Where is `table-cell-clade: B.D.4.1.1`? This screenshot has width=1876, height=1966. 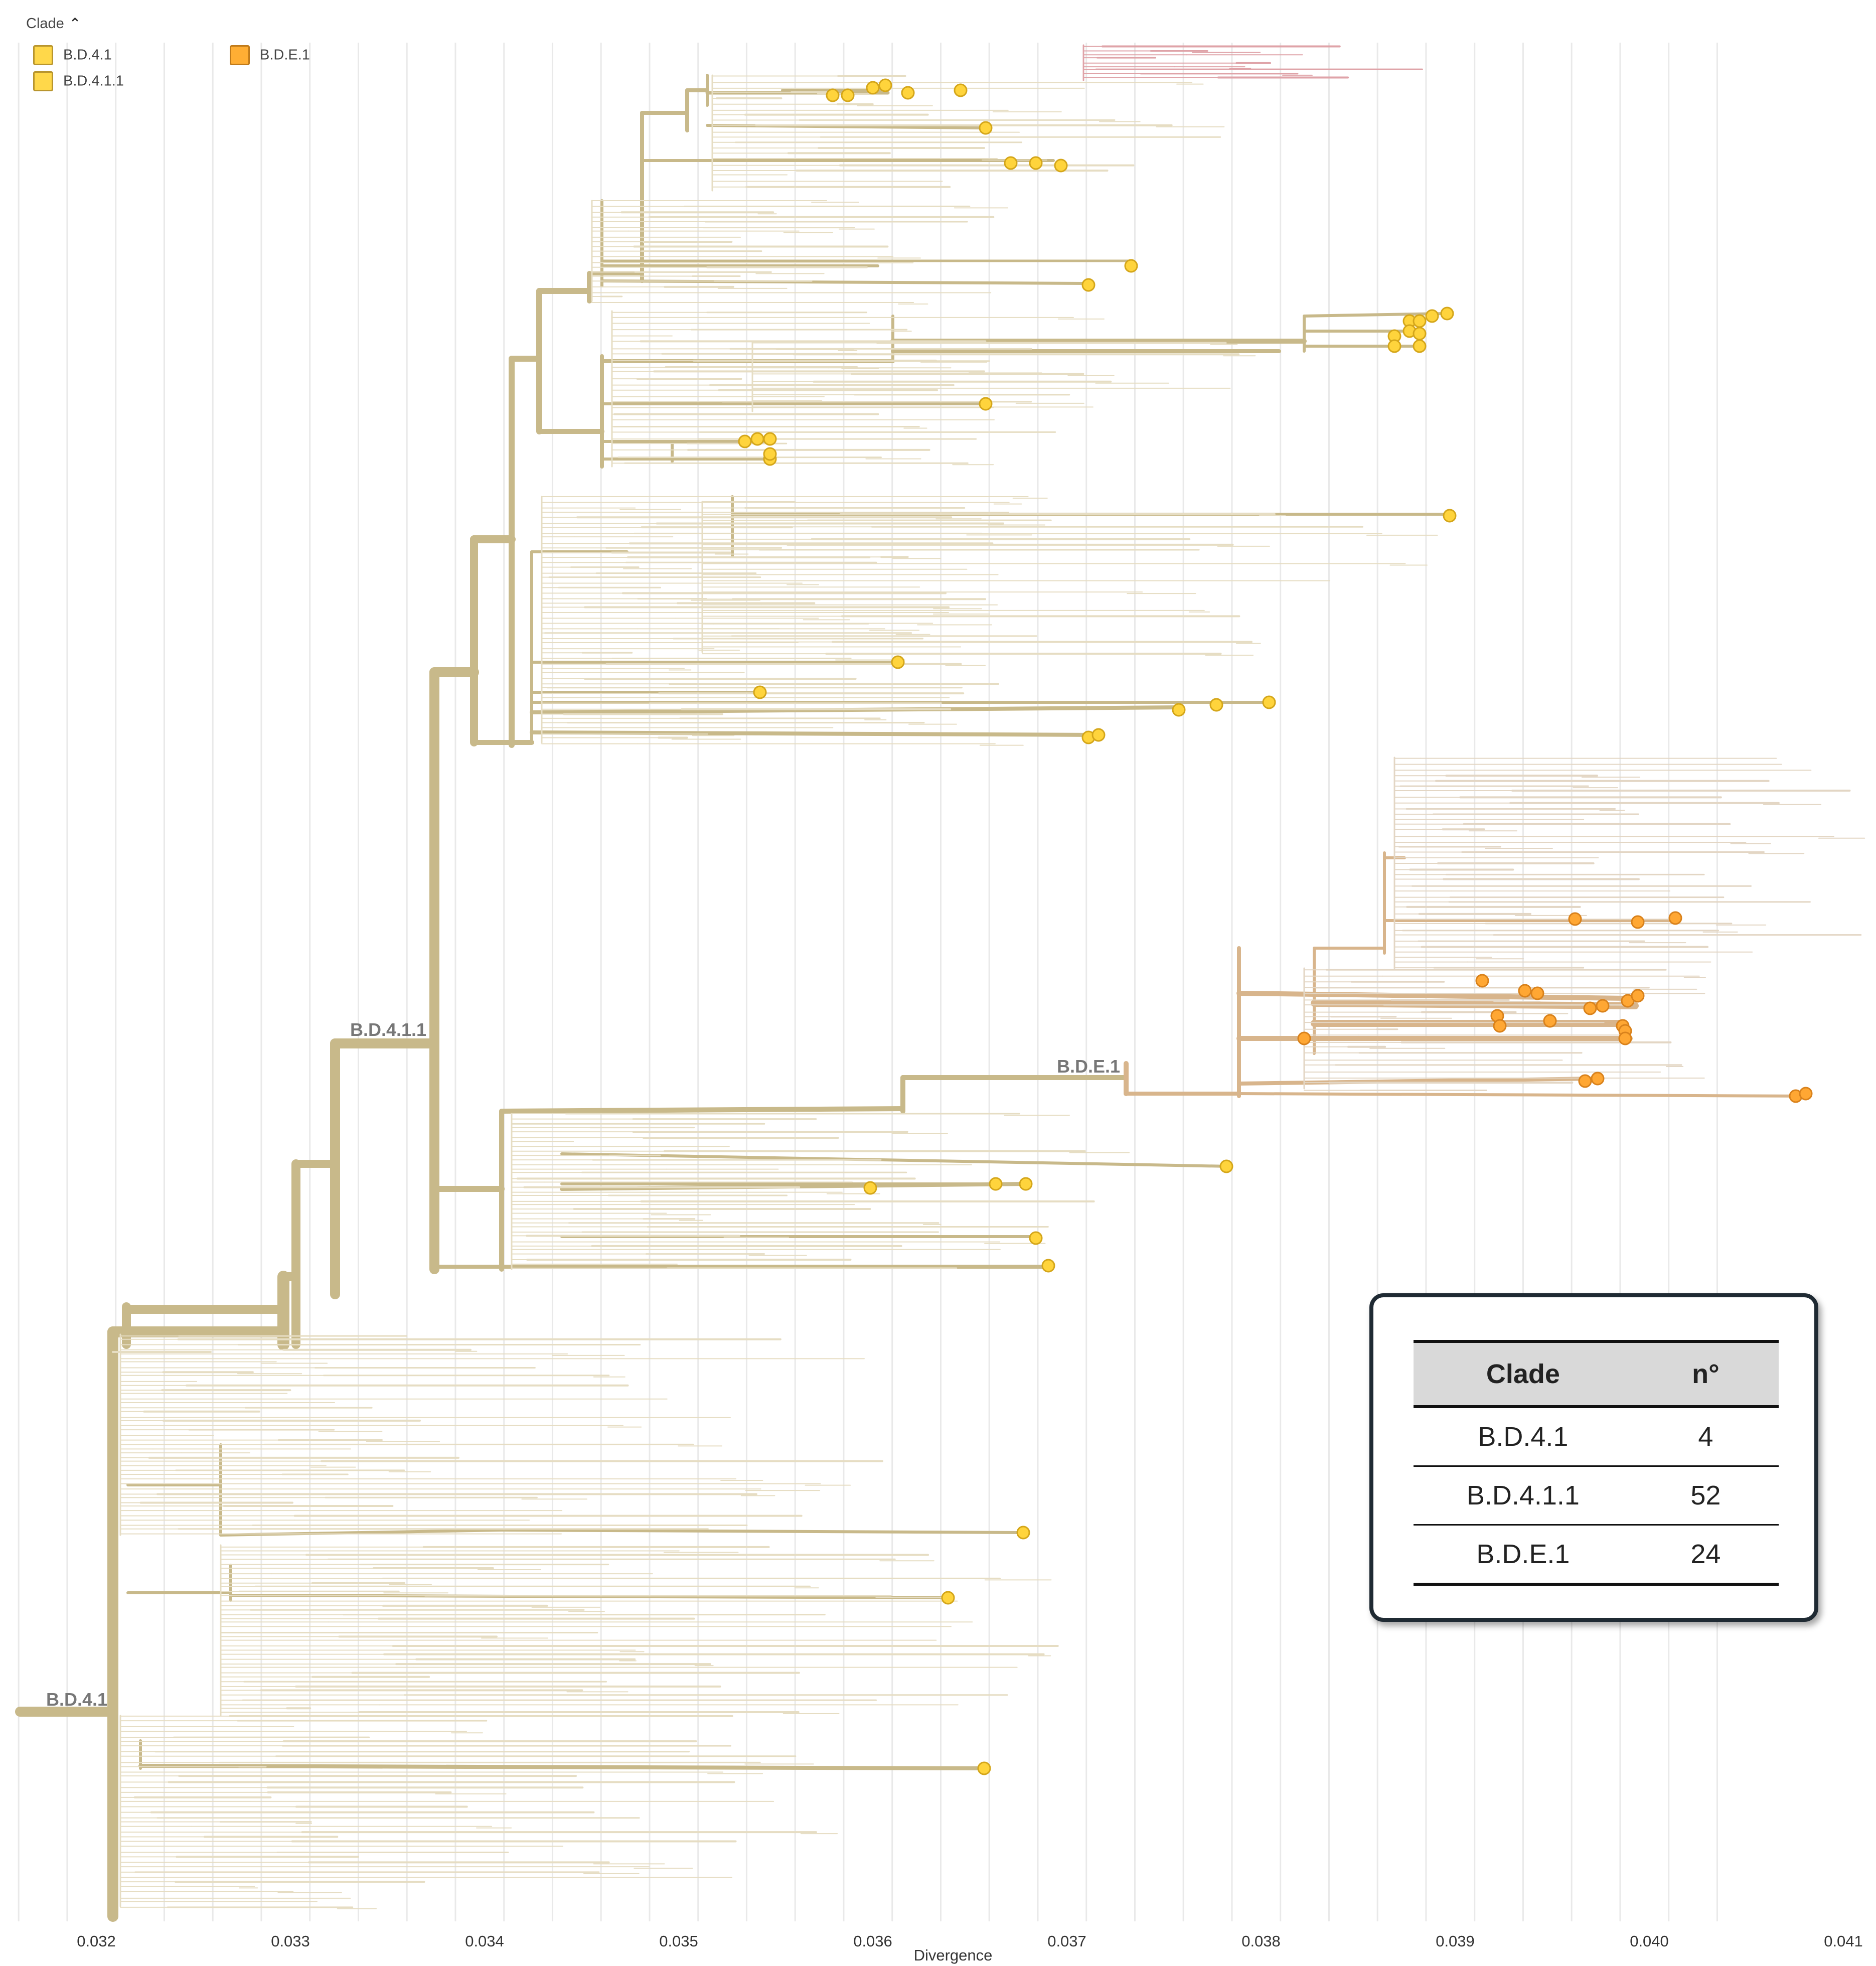
table-cell-clade: B.D.4.1.1 is located at coordinates (1523, 1496).